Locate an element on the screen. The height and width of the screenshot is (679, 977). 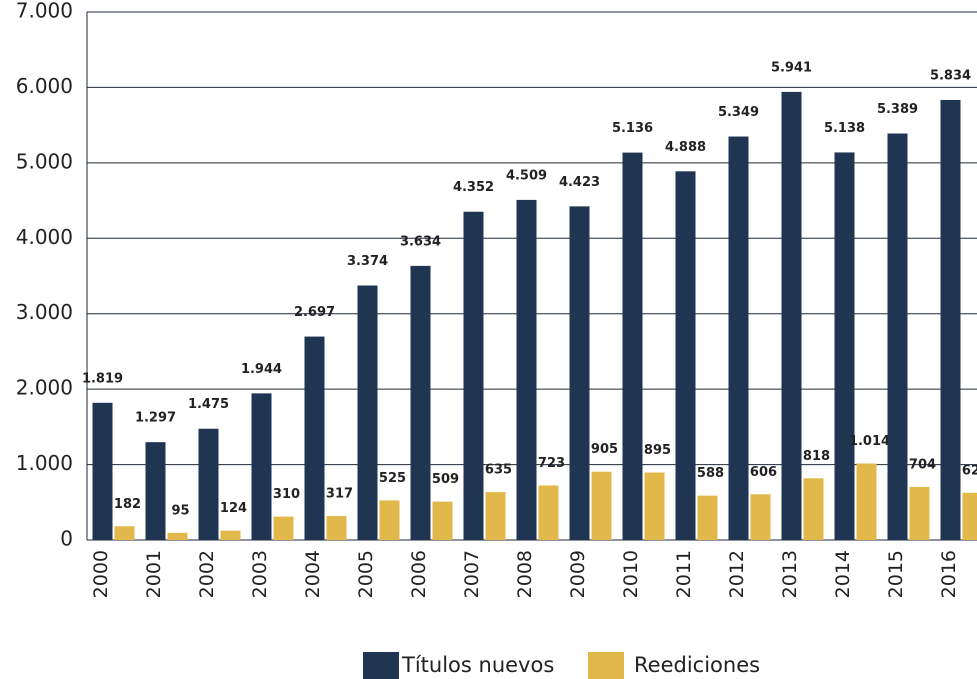
value-label: 5.389 is located at coordinates (897, 109).